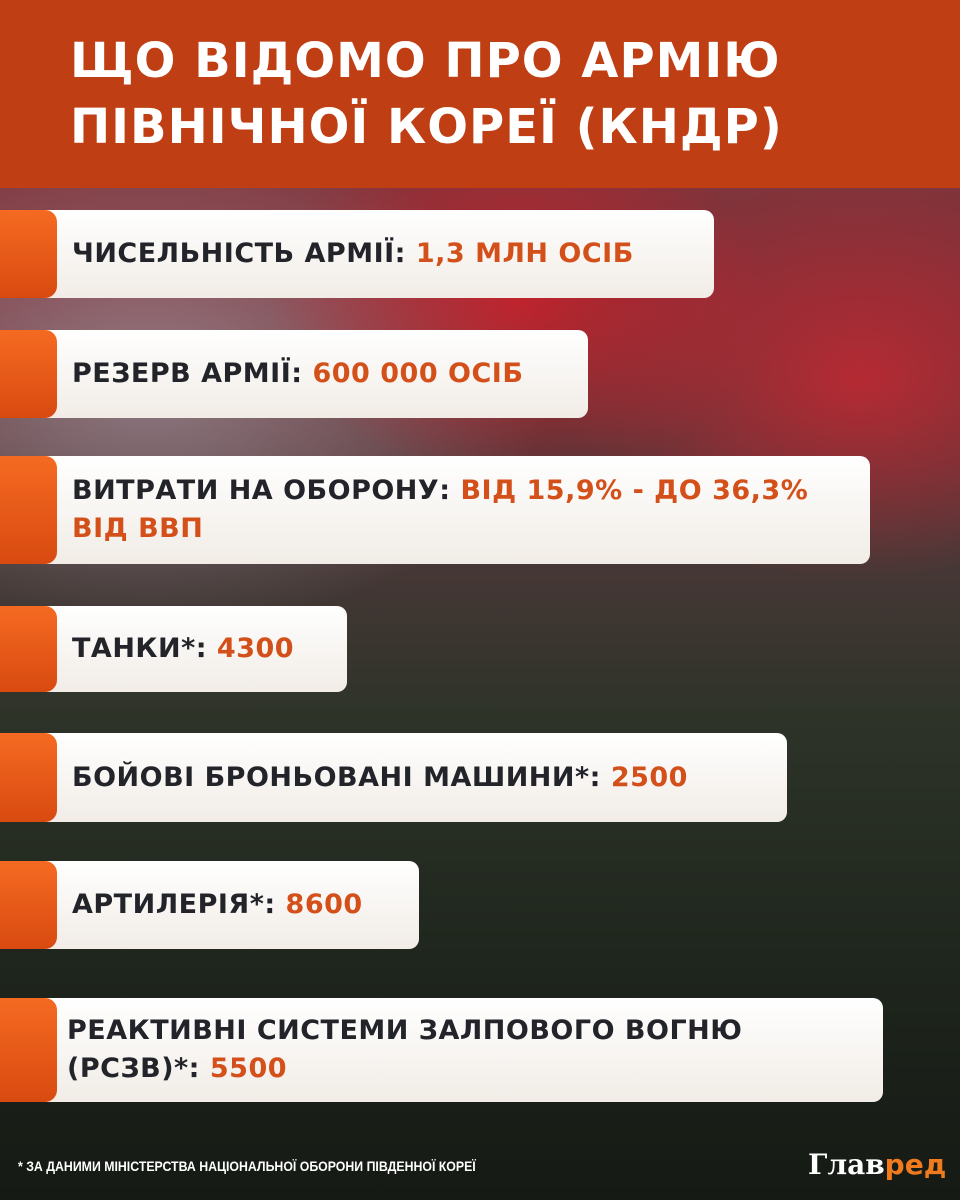 The image size is (960, 1200). I want to click on stat-card-reserve: РЕЗЕРВ АРМІЇ: 600 000 ОСІБ, so click(294, 374).